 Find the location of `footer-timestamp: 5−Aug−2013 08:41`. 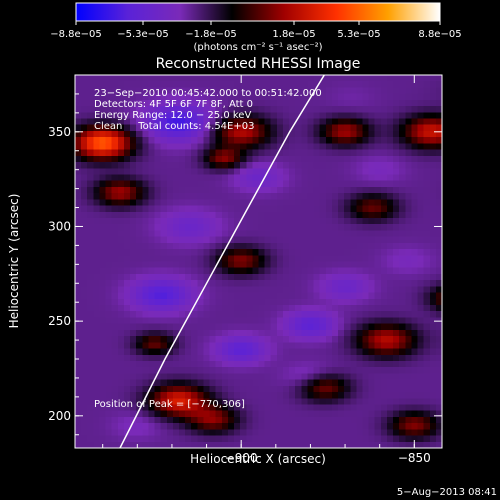

footer-timestamp: 5−Aug−2013 08:41 is located at coordinates (447, 492).